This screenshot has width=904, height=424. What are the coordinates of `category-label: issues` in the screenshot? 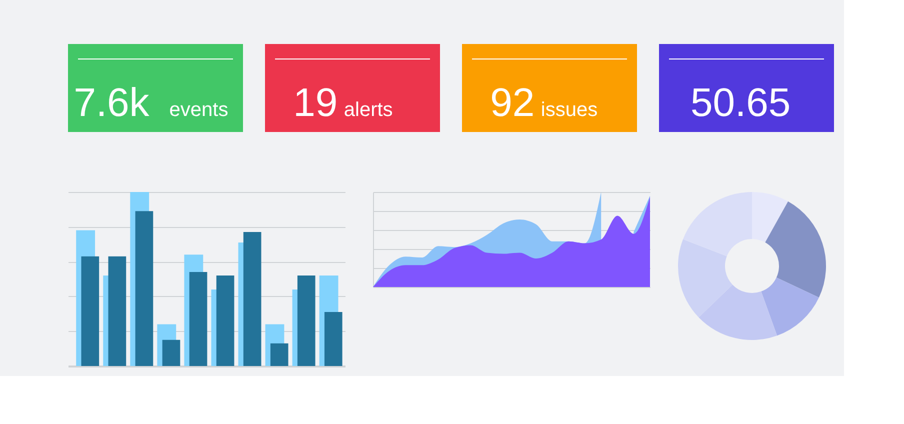 It's located at (569, 110).